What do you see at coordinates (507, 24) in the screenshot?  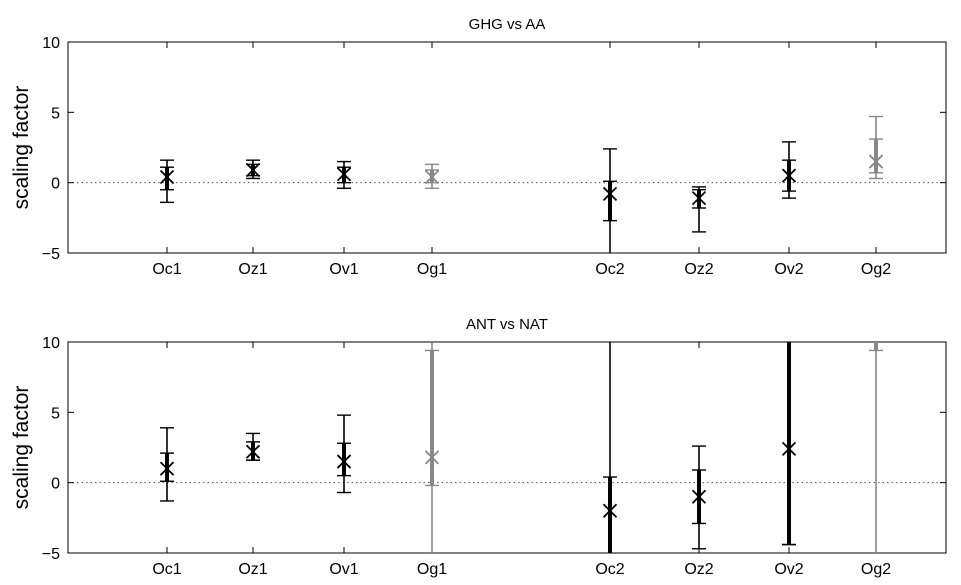 I see `chart-title: GHG vs AA` at bounding box center [507, 24].